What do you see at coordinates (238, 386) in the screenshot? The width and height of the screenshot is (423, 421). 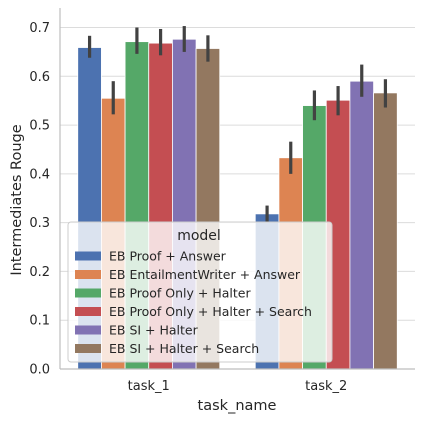 I see `x-tick-labels: task_1 task_2` at bounding box center [238, 386].